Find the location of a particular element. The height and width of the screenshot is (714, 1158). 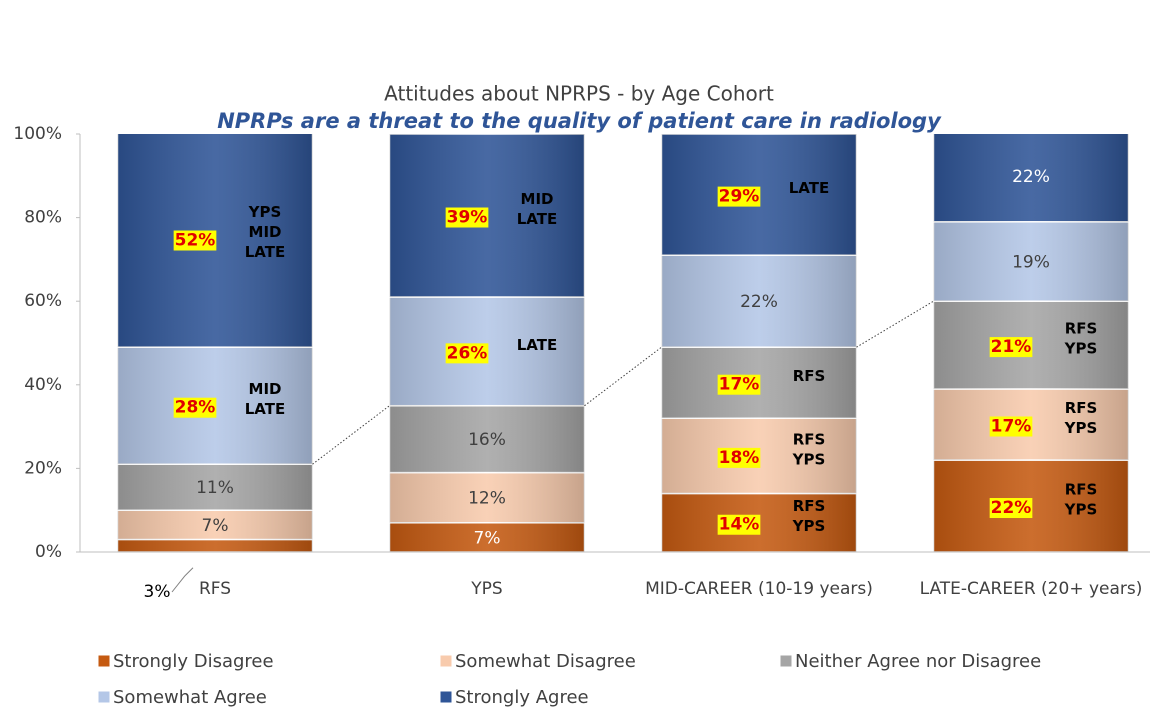

legend-label: Strongly Disagree is located at coordinates (193, 661).